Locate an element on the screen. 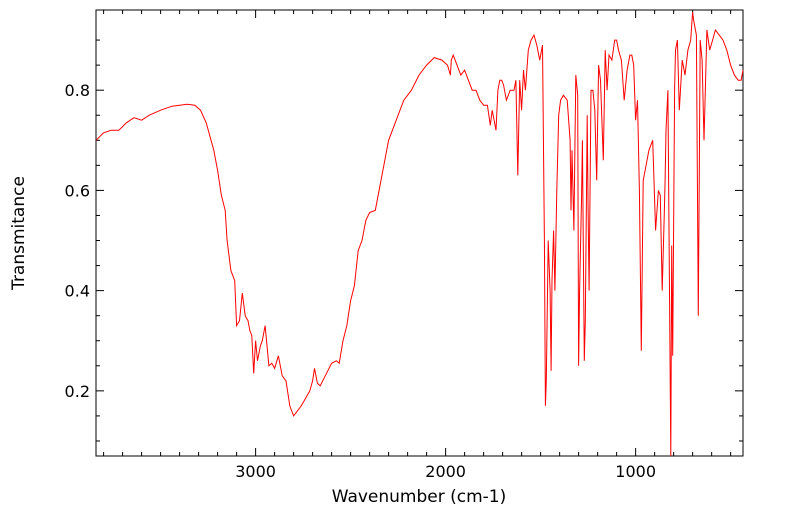  x-tick-labels: 3000 2000 1000 is located at coordinates (445, 471).